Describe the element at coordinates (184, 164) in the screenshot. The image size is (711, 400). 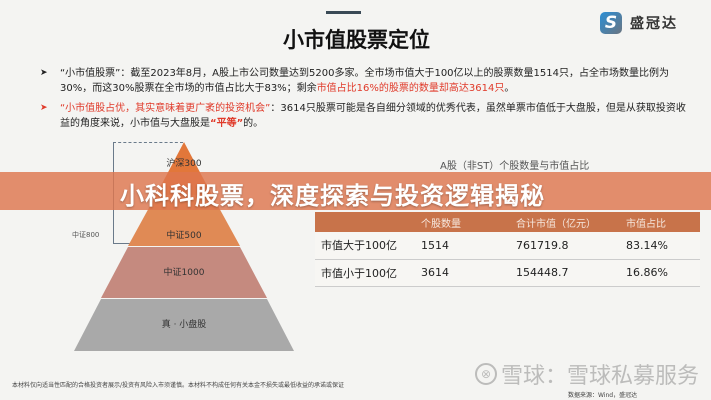
I see `pyramid-label-csi300: 沪深300` at that location.